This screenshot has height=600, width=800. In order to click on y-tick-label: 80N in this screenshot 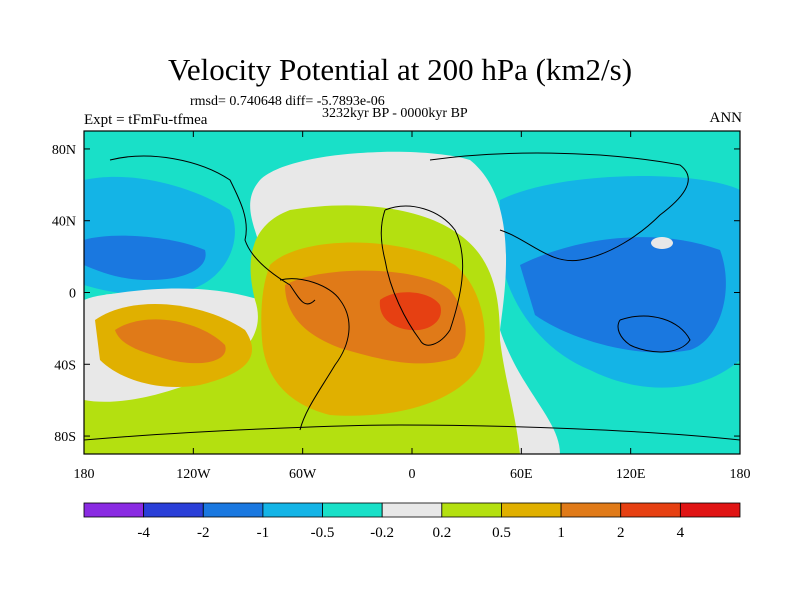, I will do `click(64, 150)`.